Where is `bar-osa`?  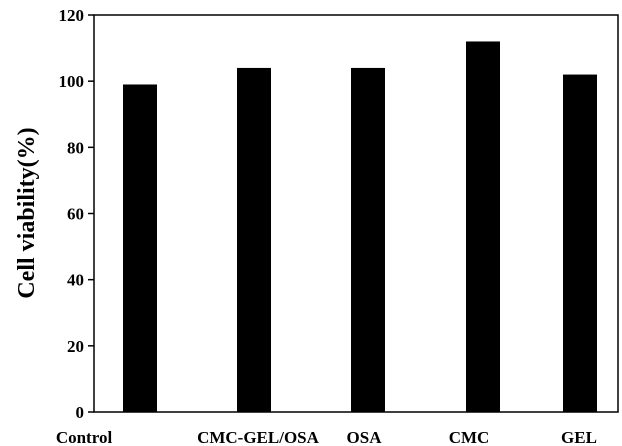 bar-osa is located at coordinates (368, 239).